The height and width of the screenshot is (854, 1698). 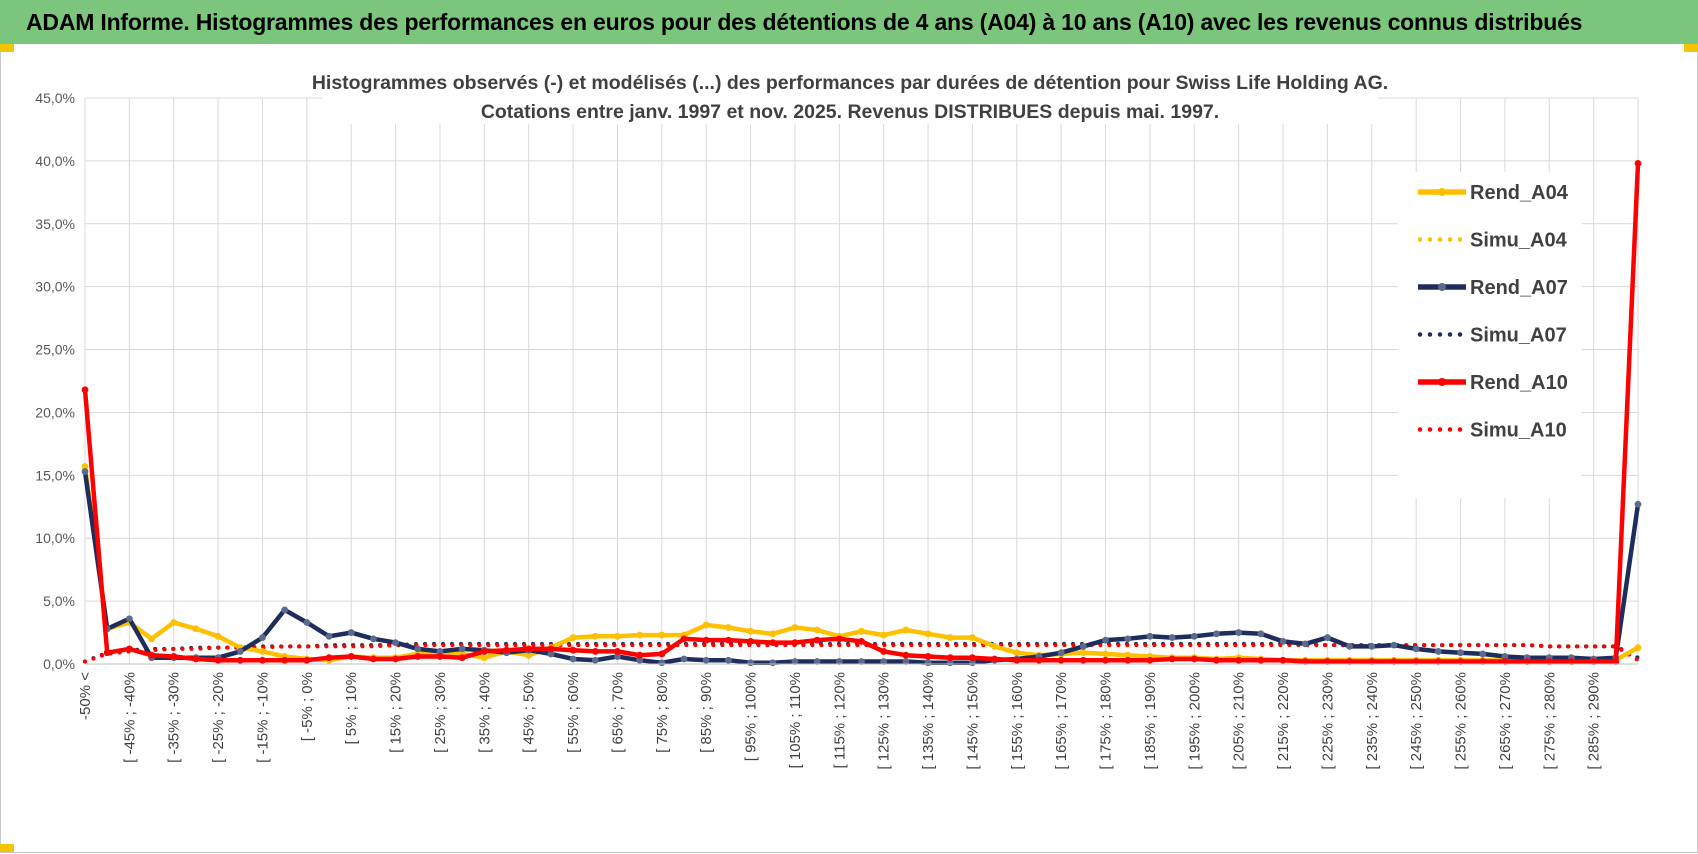 I want to click on x-tick-label: [ 25% ; 30%, so click(x=440, y=712).